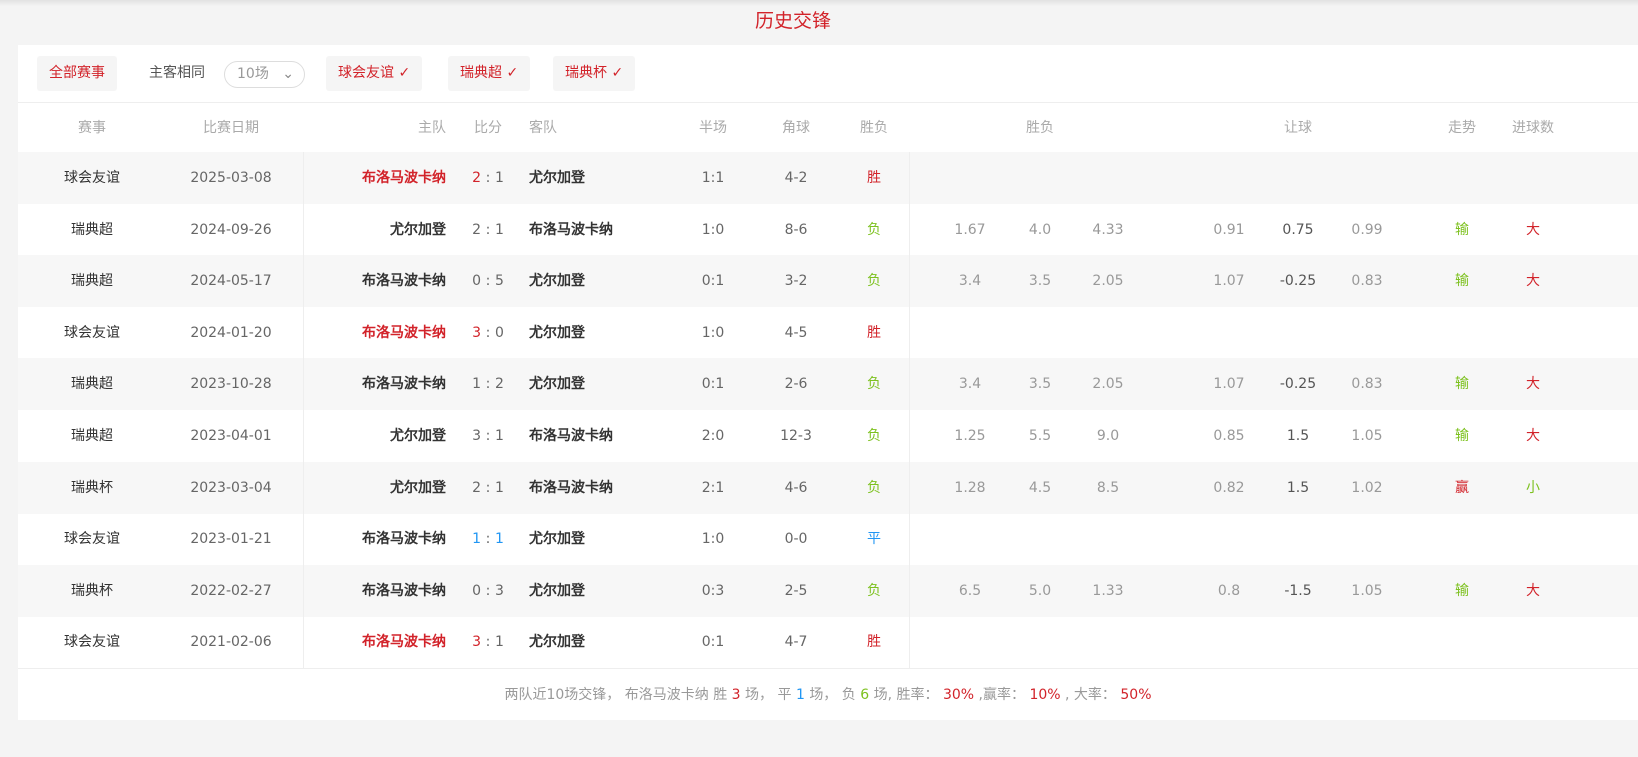  Describe the element at coordinates (874, 128) in the screenshot. I see `header-result: 胜负` at that location.